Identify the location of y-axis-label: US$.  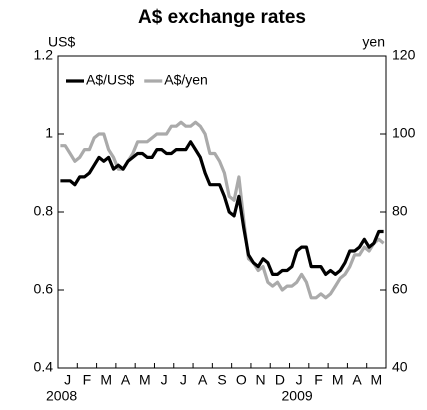
(61, 42).